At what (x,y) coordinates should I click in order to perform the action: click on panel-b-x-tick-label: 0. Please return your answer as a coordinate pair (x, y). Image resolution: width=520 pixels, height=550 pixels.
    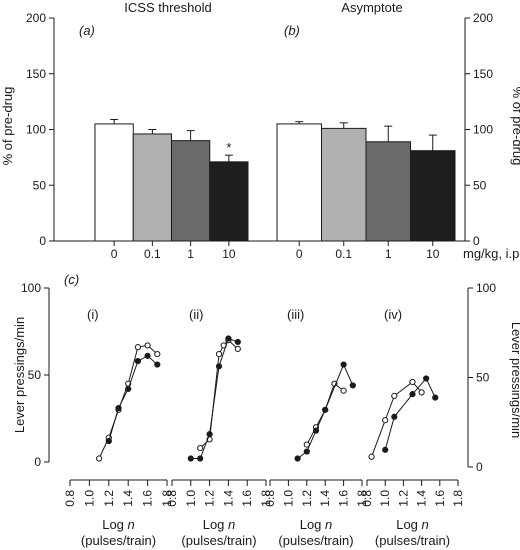
    Looking at the image, I should click on (299, 254).